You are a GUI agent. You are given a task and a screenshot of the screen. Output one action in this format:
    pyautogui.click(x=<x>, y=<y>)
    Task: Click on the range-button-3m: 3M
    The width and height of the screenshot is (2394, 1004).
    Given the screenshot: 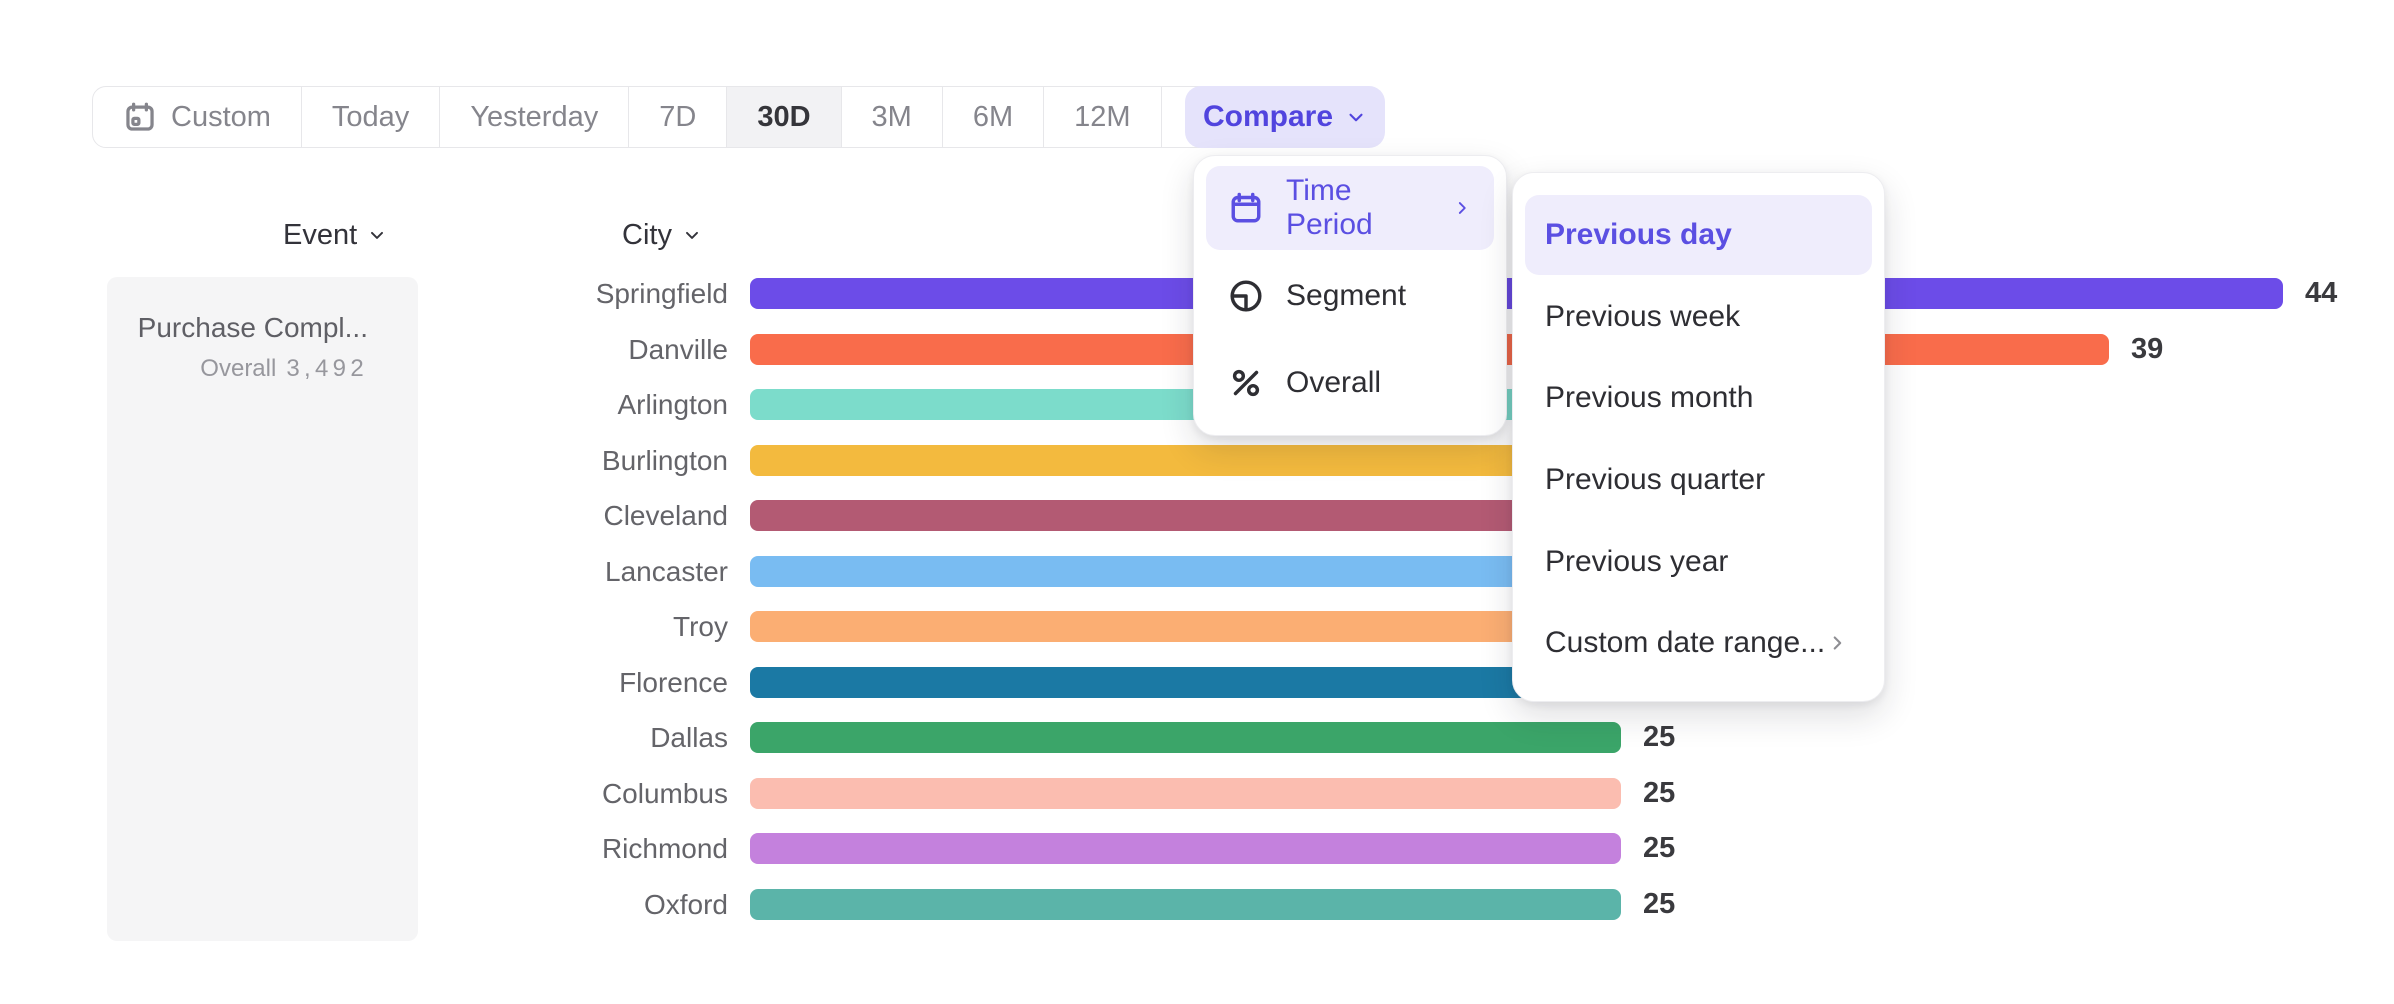 What is the action you would take?
    pyautogui.click(x=892, y=117)
    